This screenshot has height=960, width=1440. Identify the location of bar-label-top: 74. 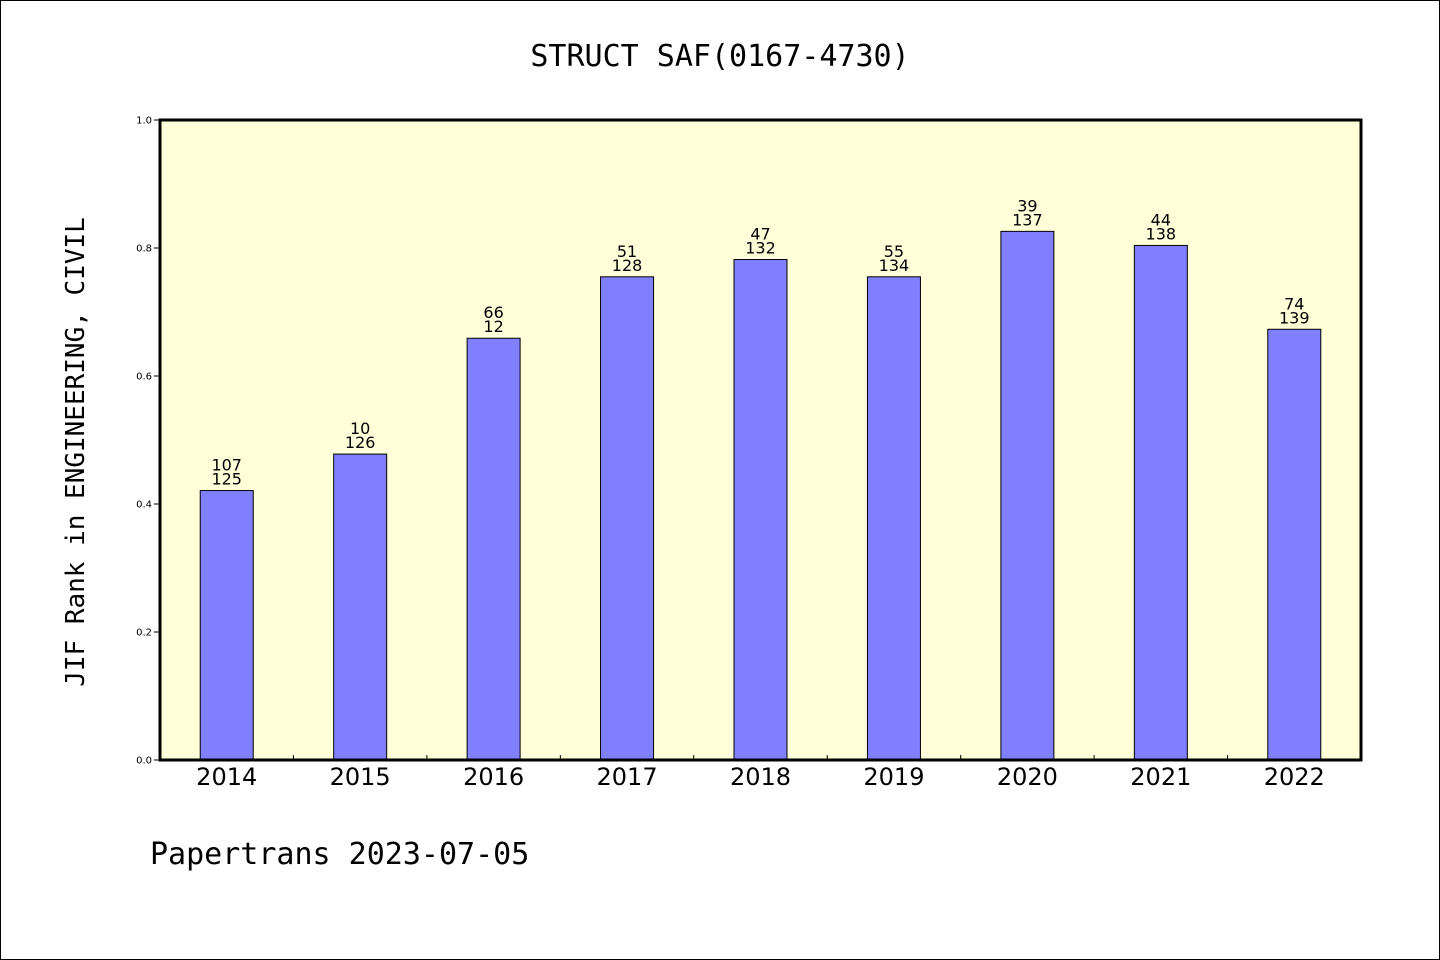
(1294, 303).